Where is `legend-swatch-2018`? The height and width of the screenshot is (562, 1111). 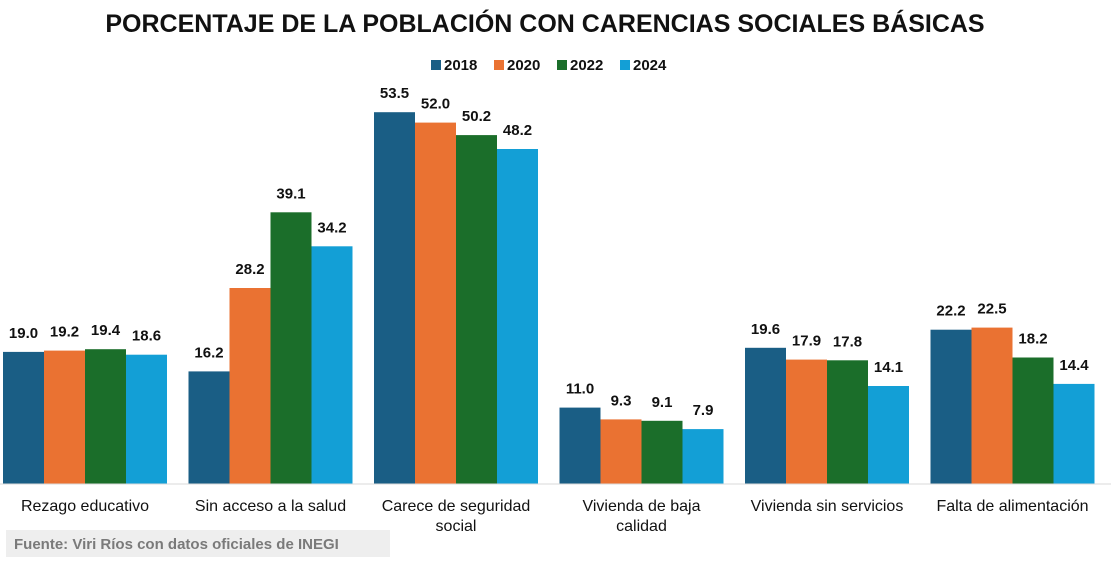
legend-swatch-2018 is located at coordinates (436, 65).